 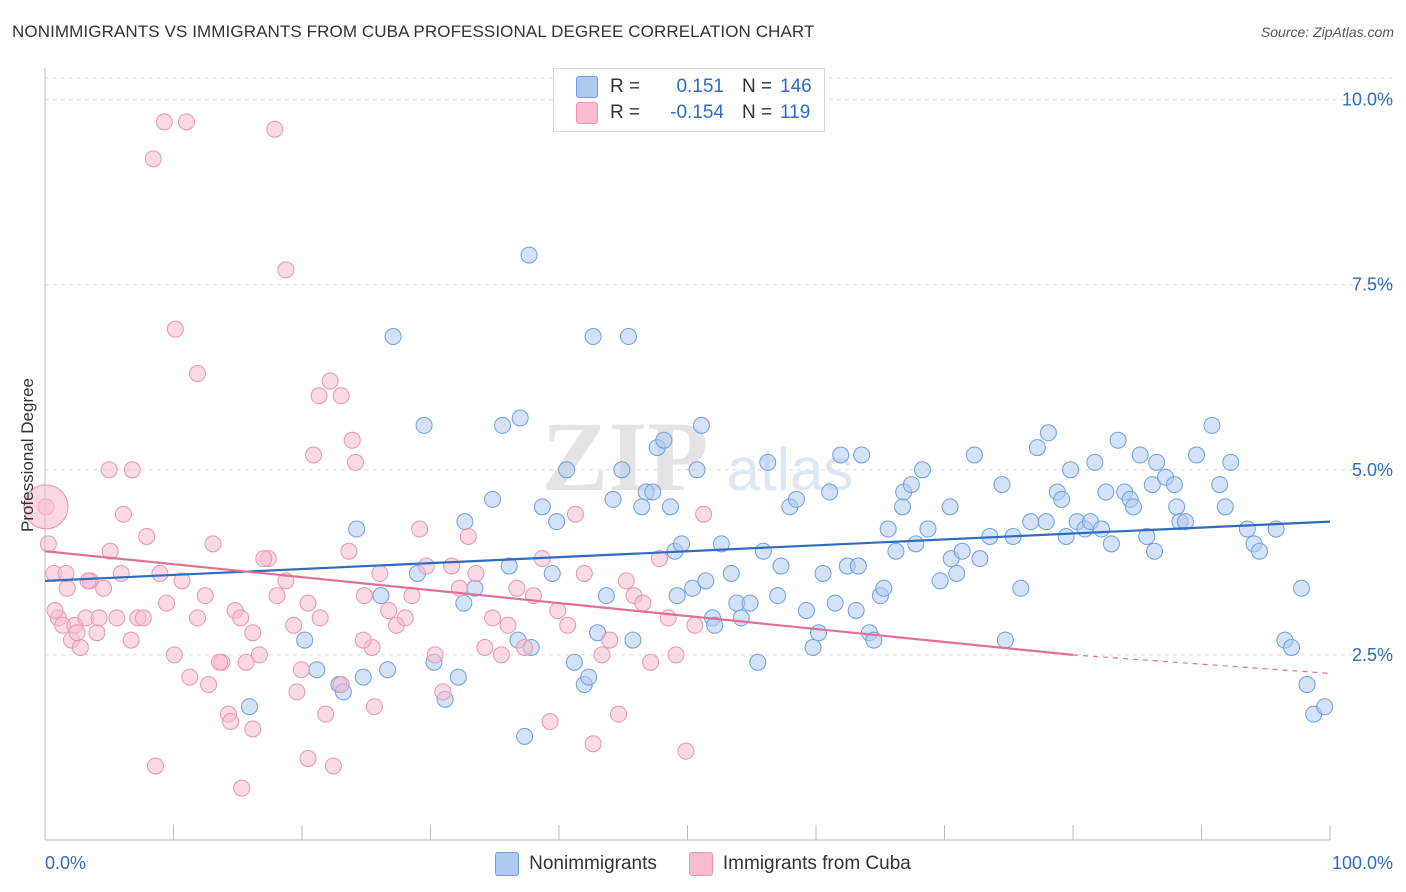 What do you see at coordinates (587, 113) in the screenshot?
I see `legend-swatch-pink` at bounding box center [587, 113].